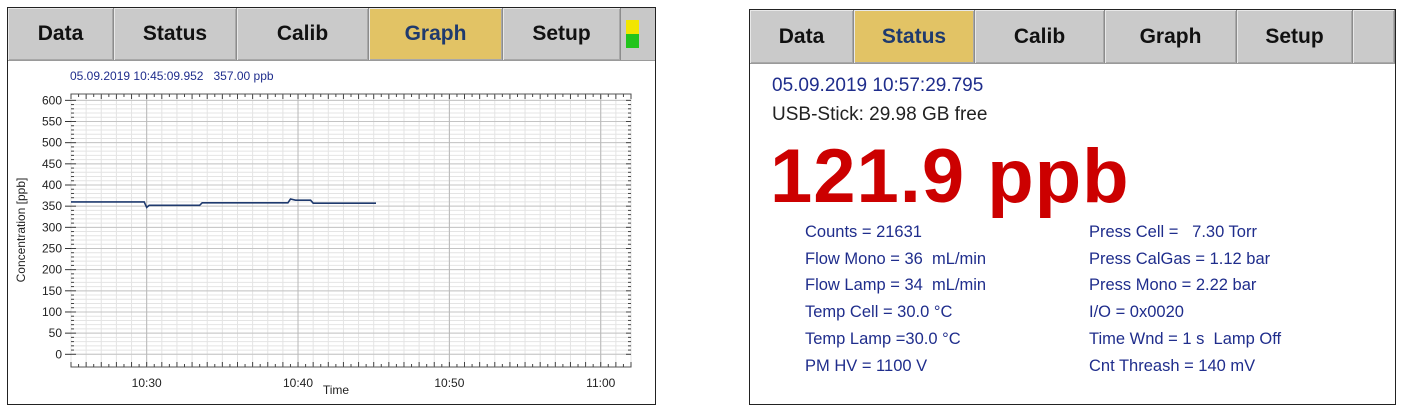 The image size is (1401, 410). I want to click on x-tick-label: 10:40, so click(298, 383).